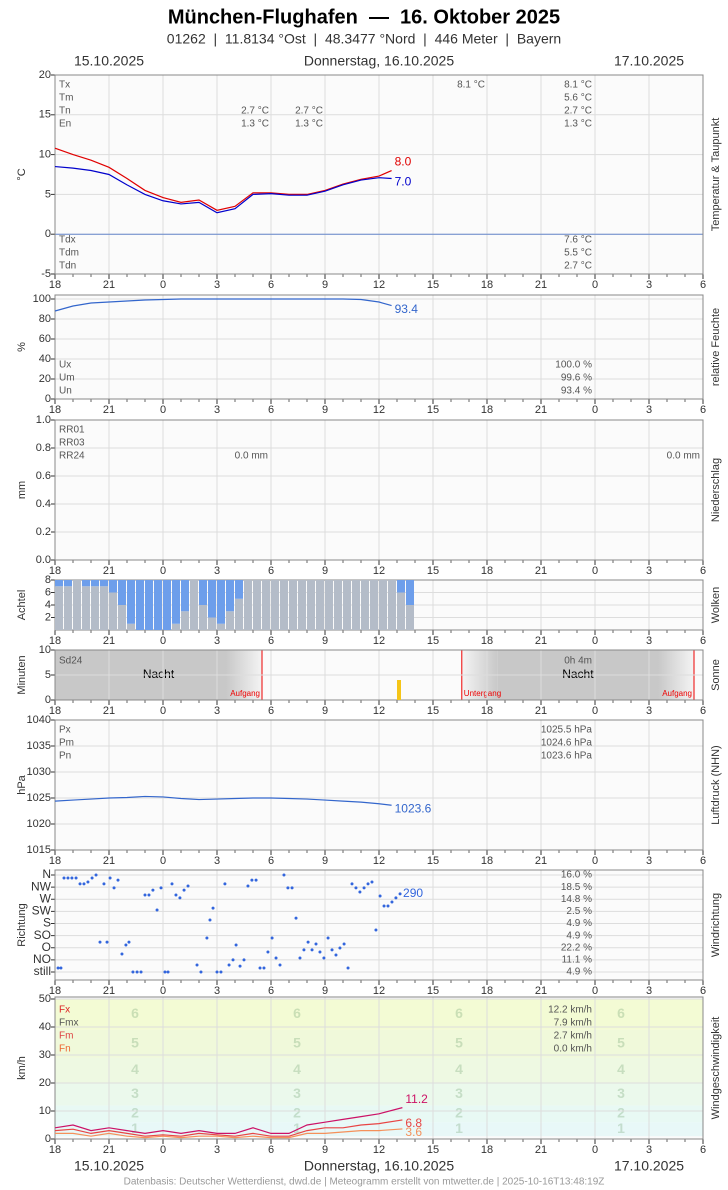 The image size is (728, 1190). Describe the element at coordinates (64, 85) in the screenshot. I see `stat-label: Tx` at that location.